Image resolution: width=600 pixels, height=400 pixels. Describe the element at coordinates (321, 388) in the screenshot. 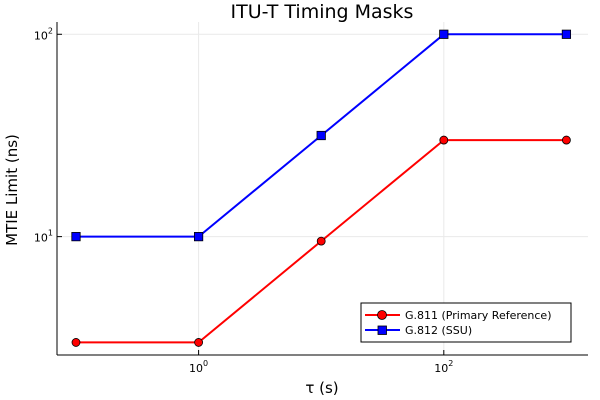

I see `x-axis-label: τ (s)` at that location.